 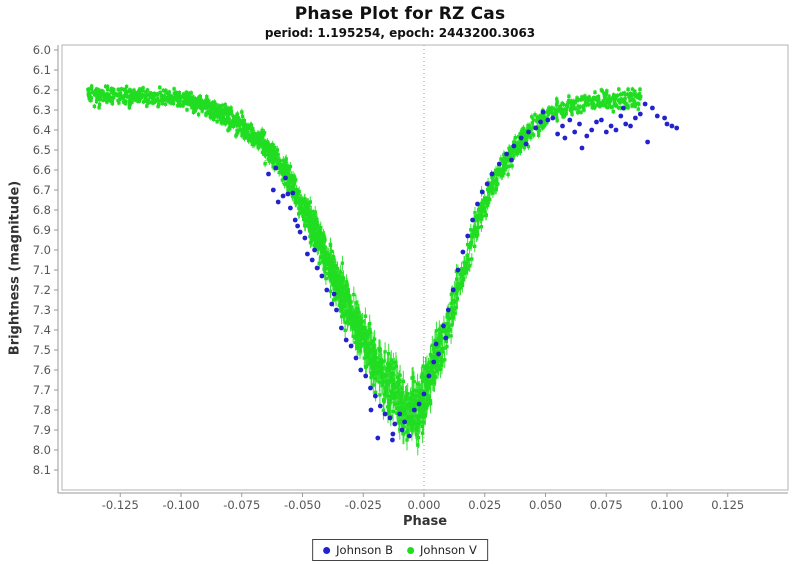 What do you see at coordinates (42, 130) in the screenshot?
I see `y-tick-label: 6.4` at bounding box center [42, 130].